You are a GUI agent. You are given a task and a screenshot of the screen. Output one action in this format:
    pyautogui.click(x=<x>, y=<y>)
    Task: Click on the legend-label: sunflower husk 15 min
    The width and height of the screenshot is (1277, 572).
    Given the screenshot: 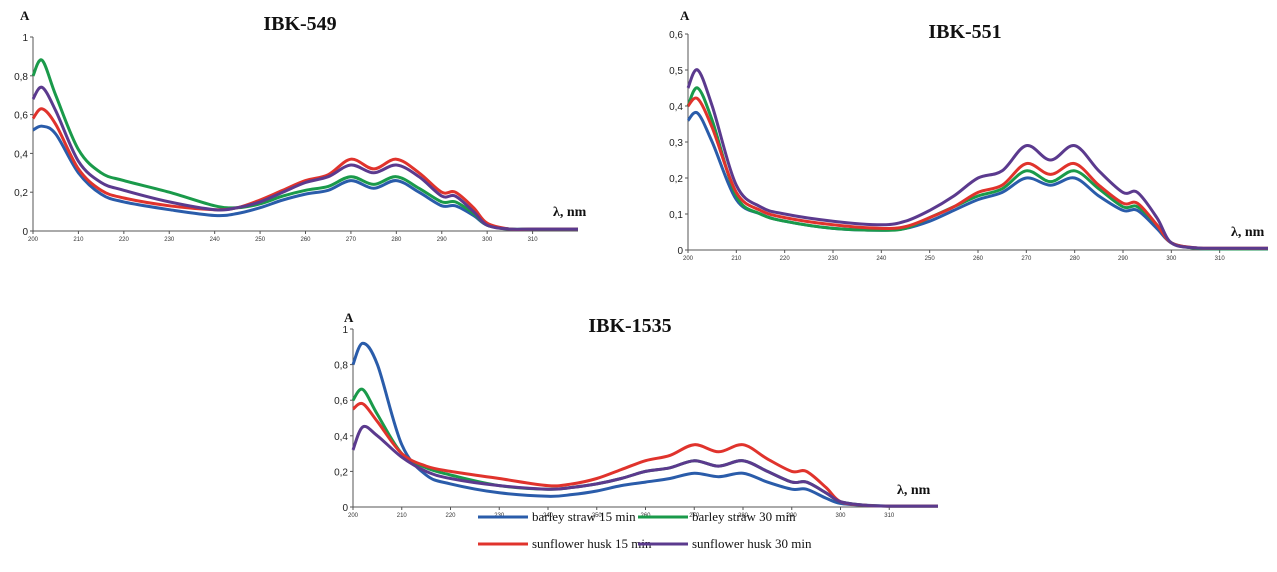 What is the action you would take?
    pyautogui.click(x=592, y=543)
    